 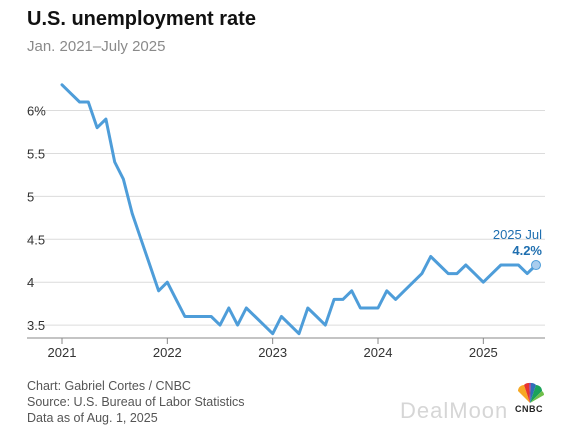 What do you see at coordinates (36, 153) in the screenshot?
I see `y-tick-label: 5.5` at bounding box center [36, 153].